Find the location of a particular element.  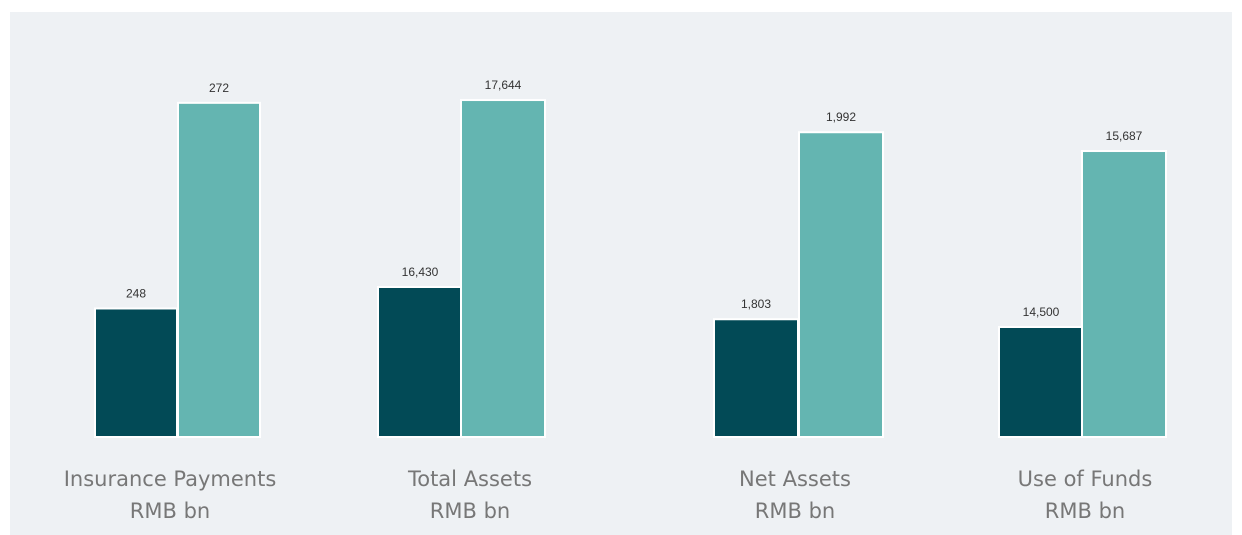

group-title: Net Assets is located at coordinates (795, 479).